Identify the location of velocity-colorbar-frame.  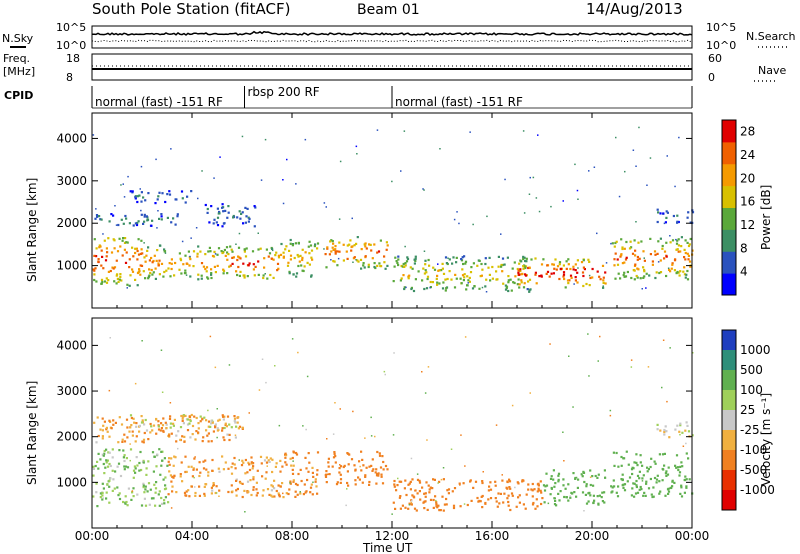
(729, 420).